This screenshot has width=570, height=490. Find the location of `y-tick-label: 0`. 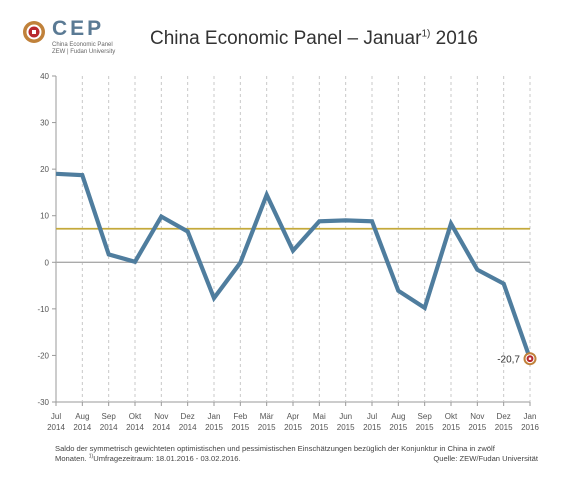

y-tick-label: 0 is located at coordinates (47, 262).